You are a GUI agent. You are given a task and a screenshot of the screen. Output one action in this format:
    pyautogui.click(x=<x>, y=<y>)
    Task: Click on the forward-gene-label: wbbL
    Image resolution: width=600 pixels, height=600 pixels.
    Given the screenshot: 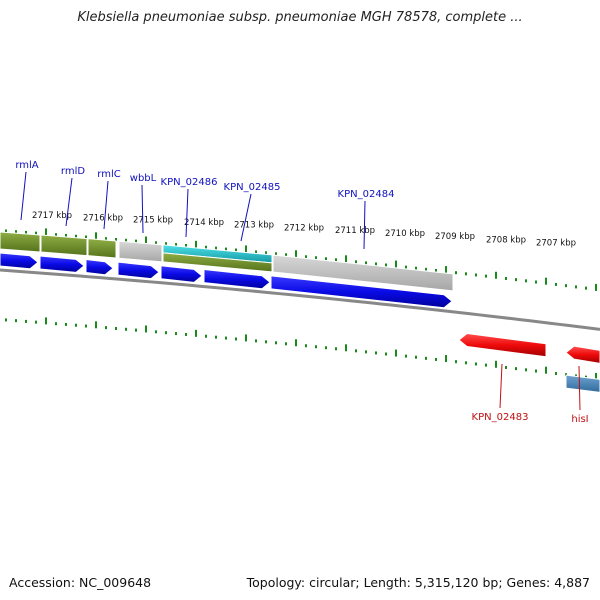 What is the action you would take?
    pyautogui.click(x=143, y=178)
    